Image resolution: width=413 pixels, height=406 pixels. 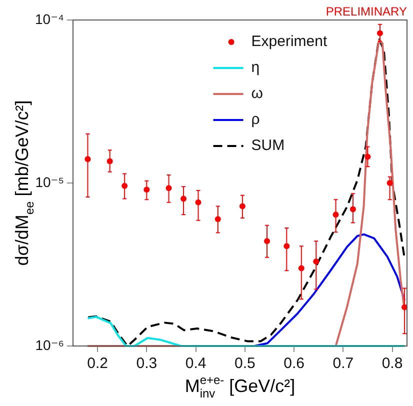 I want to click on legend-label: SUM, so click(x=268, y=145).